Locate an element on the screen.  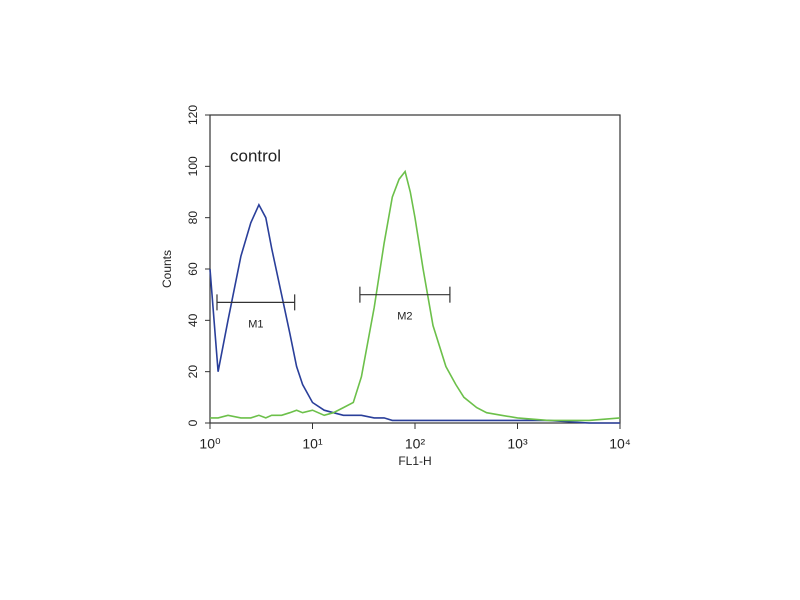
marker-label: M2 is located at coordinates (404, 317).